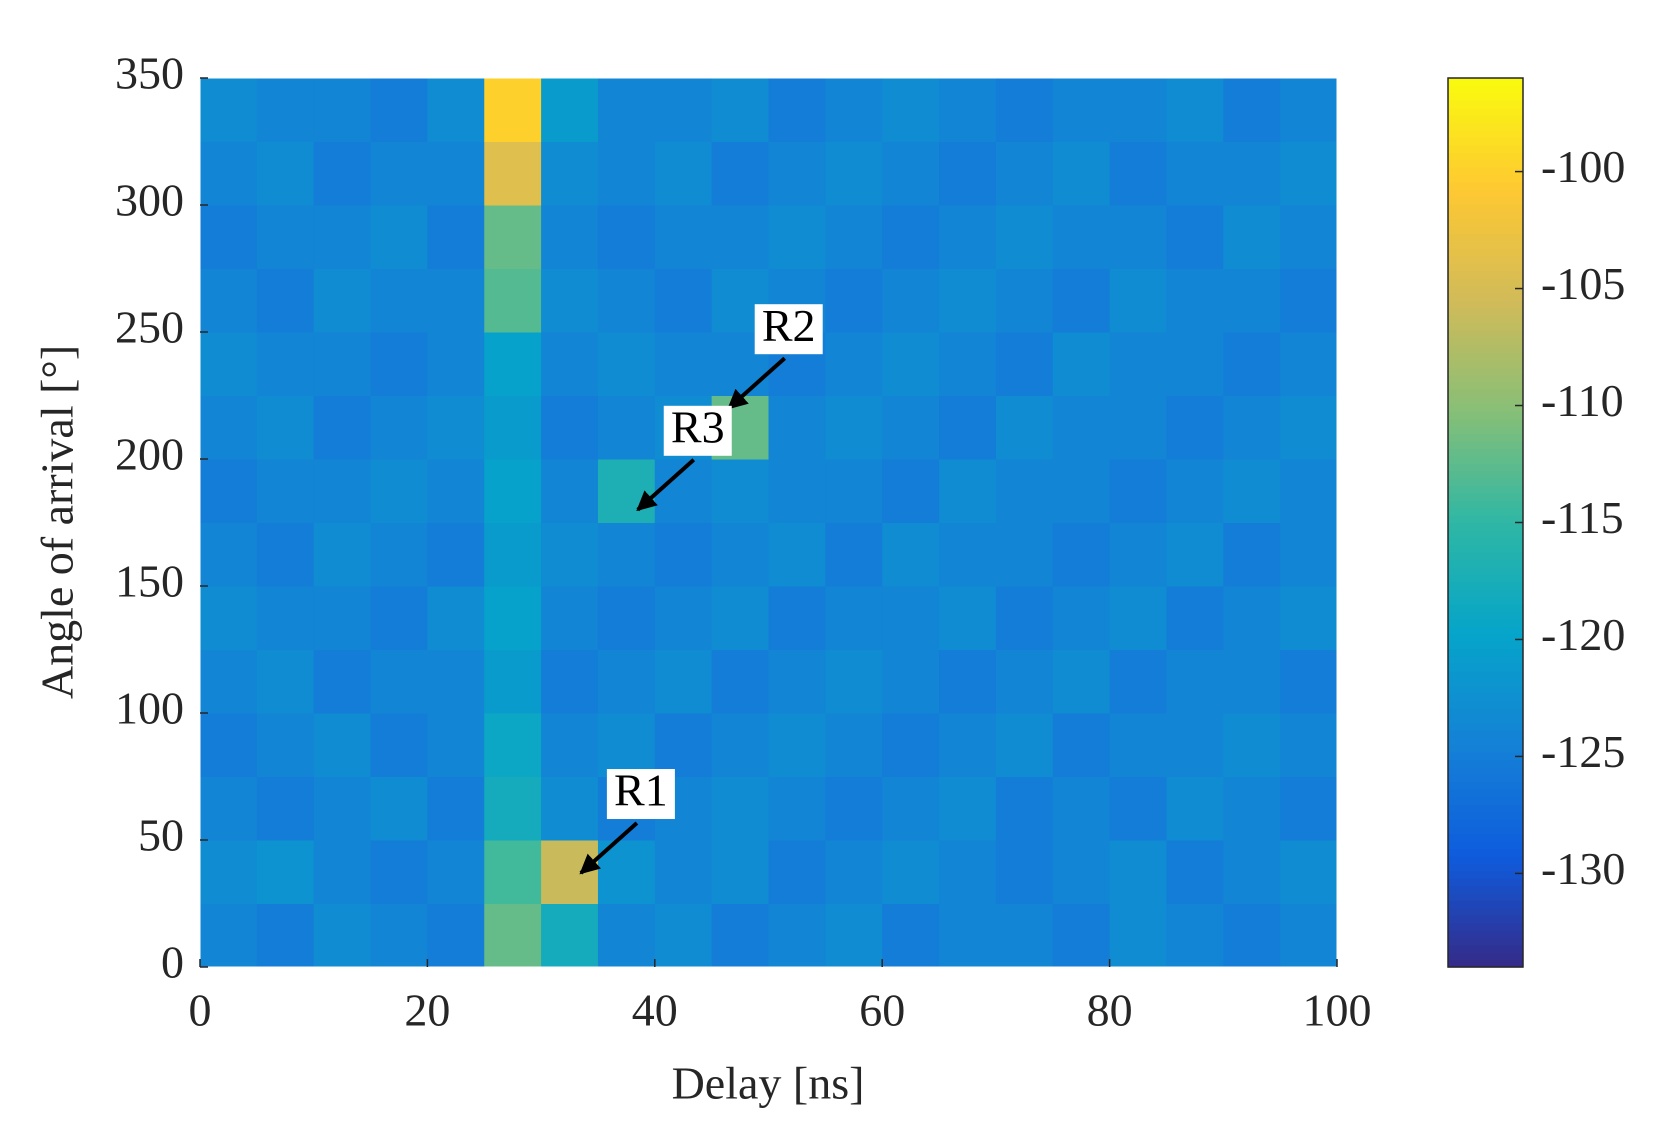  What do you see at coordinates (698, 426) in the screenshot?
I see `annotation-label: R3` at bounding box center [698, 426].